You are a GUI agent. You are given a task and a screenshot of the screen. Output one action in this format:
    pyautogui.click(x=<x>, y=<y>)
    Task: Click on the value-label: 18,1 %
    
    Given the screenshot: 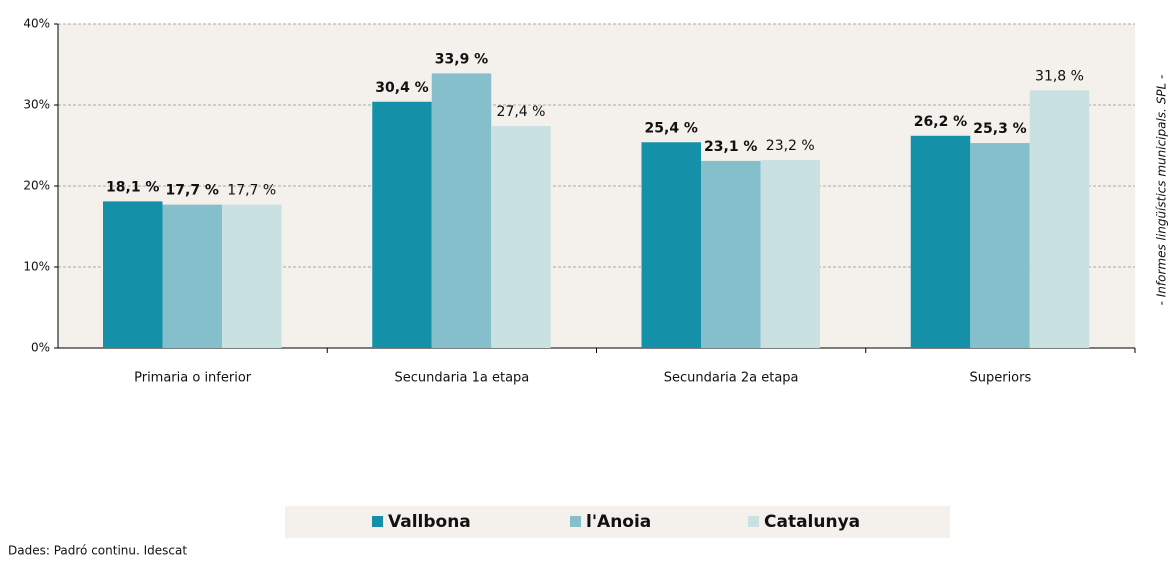 What is the action you would take?
    pyautogui.click(x=132, y=187)
    